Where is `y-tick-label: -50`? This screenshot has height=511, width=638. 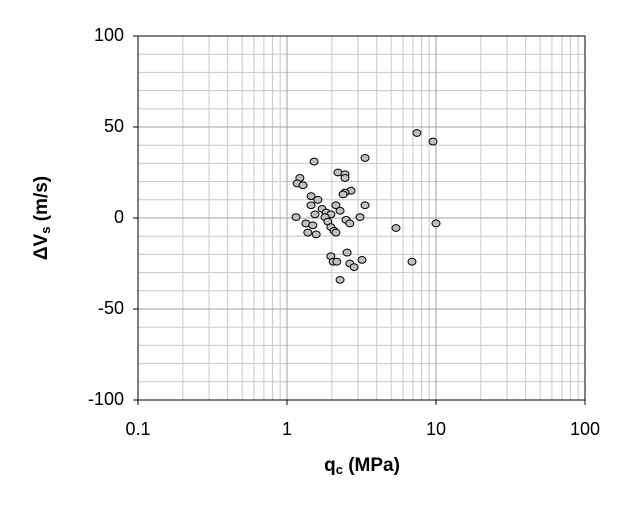
y-tick-label: -50 is located at coordinates (111, 308).